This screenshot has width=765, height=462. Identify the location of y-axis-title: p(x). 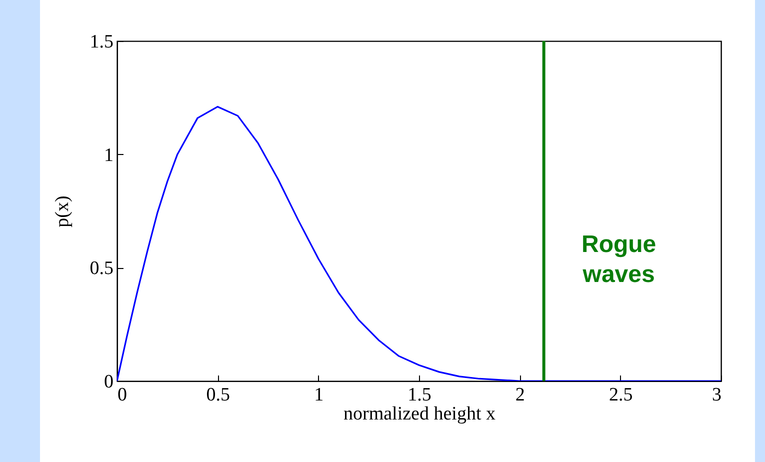
(62, 212).